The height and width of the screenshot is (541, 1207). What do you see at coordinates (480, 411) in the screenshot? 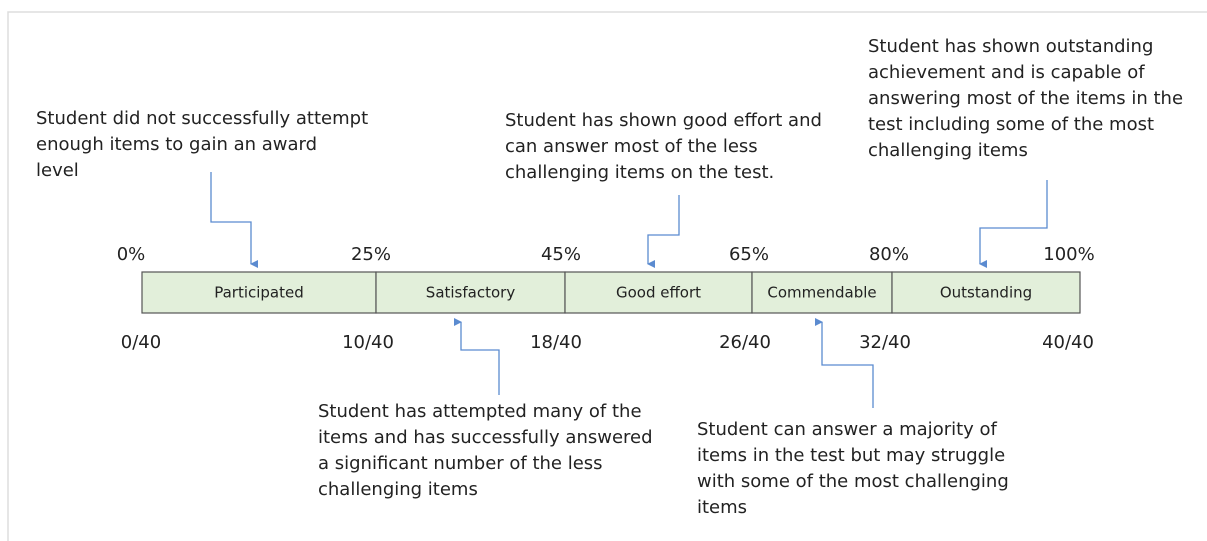
I see `annotation-text: Student has attempted many of the` at bounding box center [480, 411].